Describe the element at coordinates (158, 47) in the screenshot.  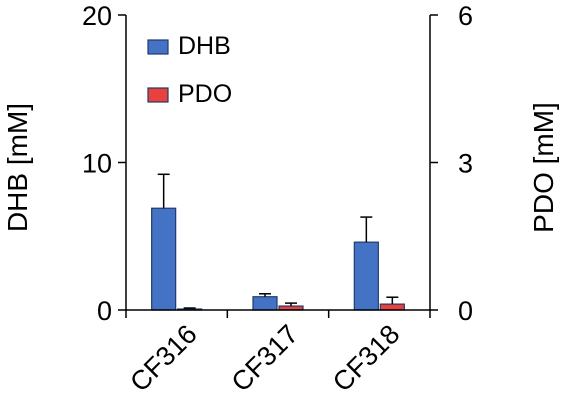
I see `legend-swatch-dhb` at that location.